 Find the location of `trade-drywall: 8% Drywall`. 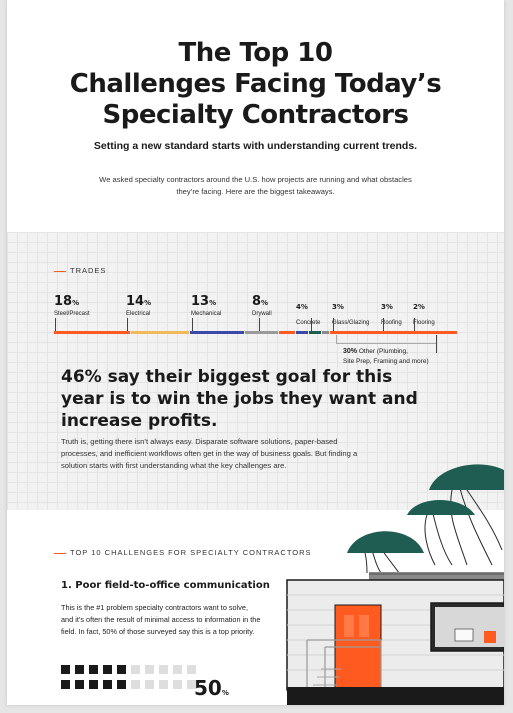

trade-drywall: 8% Drywall is located at coordinates (262, 304).